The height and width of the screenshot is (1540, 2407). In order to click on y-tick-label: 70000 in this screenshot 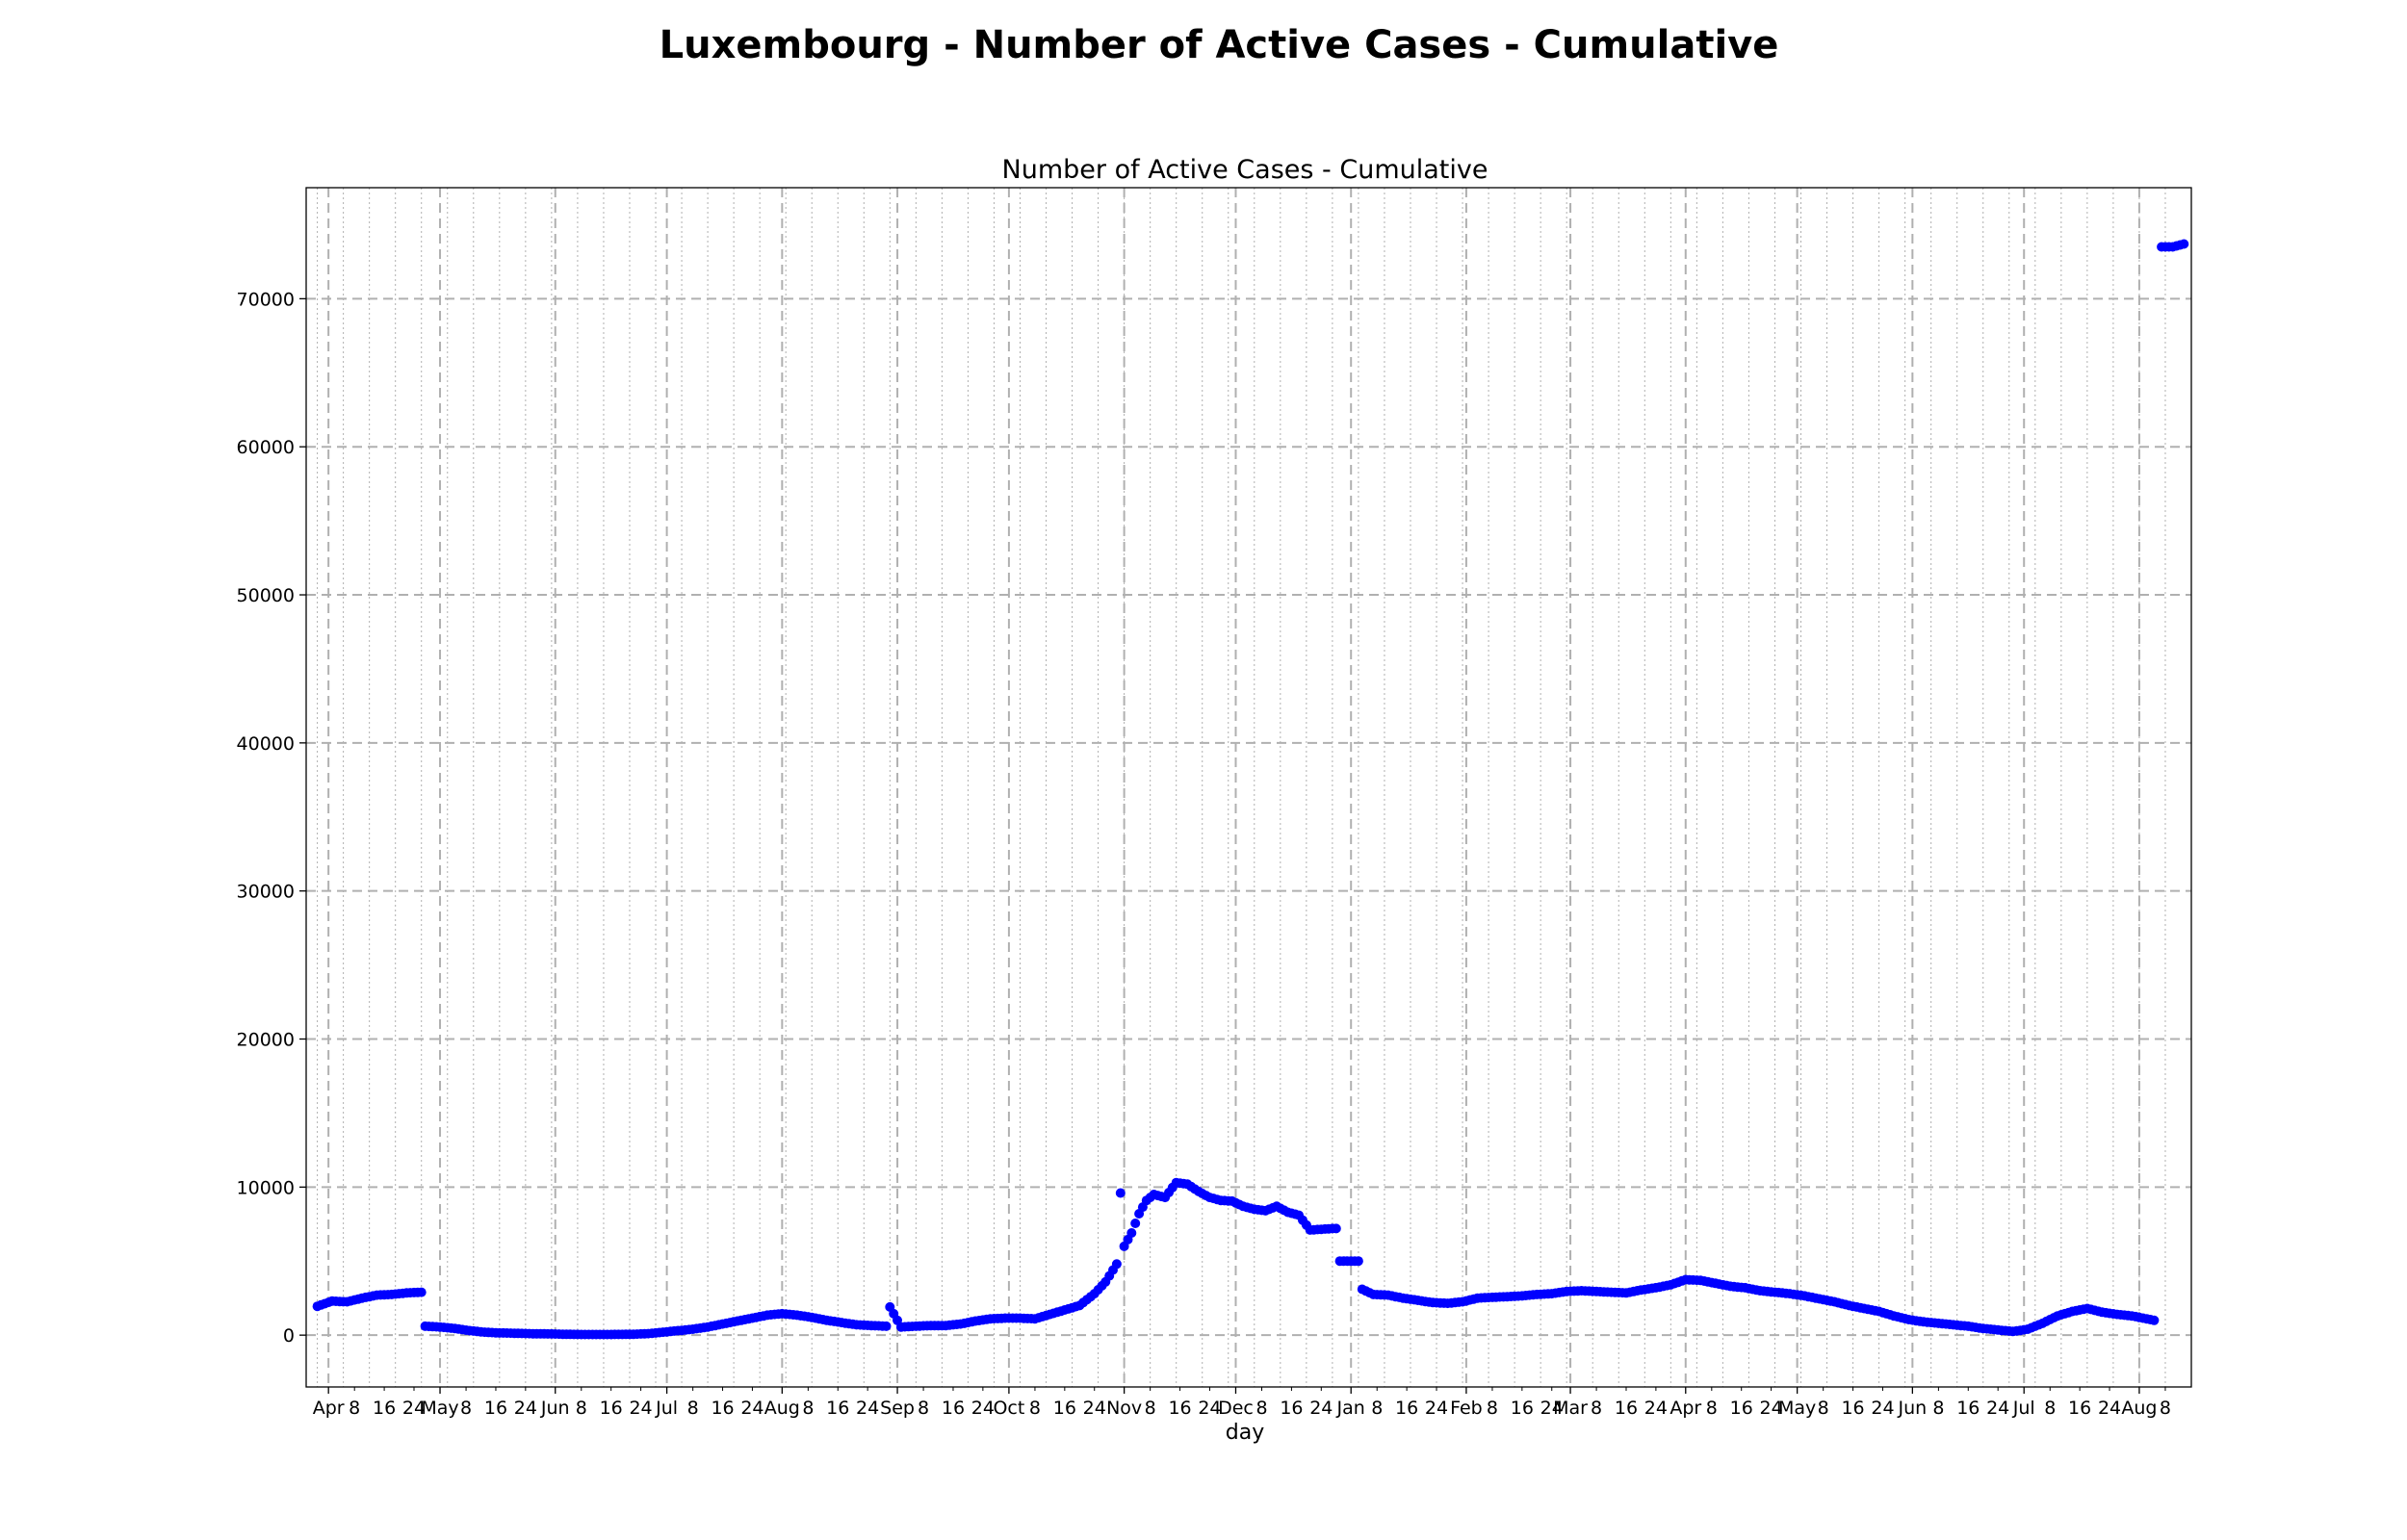, I will do `click(266, 299)`.